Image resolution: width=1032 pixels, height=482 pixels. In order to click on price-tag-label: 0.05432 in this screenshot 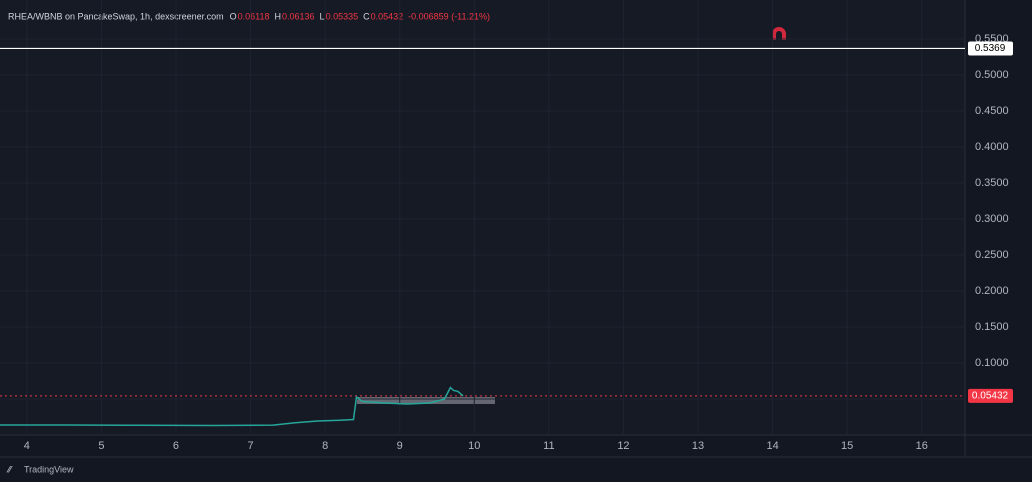, I will do `click(990, 396)`.